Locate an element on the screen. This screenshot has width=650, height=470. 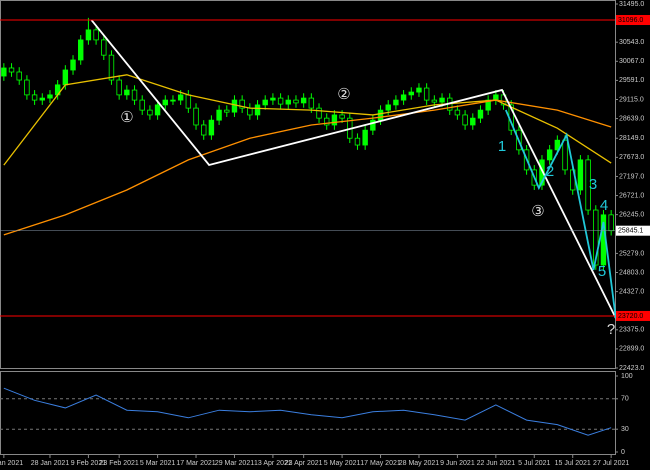
y-tick-label: 22423.0 is located at coordinates (631, 368).